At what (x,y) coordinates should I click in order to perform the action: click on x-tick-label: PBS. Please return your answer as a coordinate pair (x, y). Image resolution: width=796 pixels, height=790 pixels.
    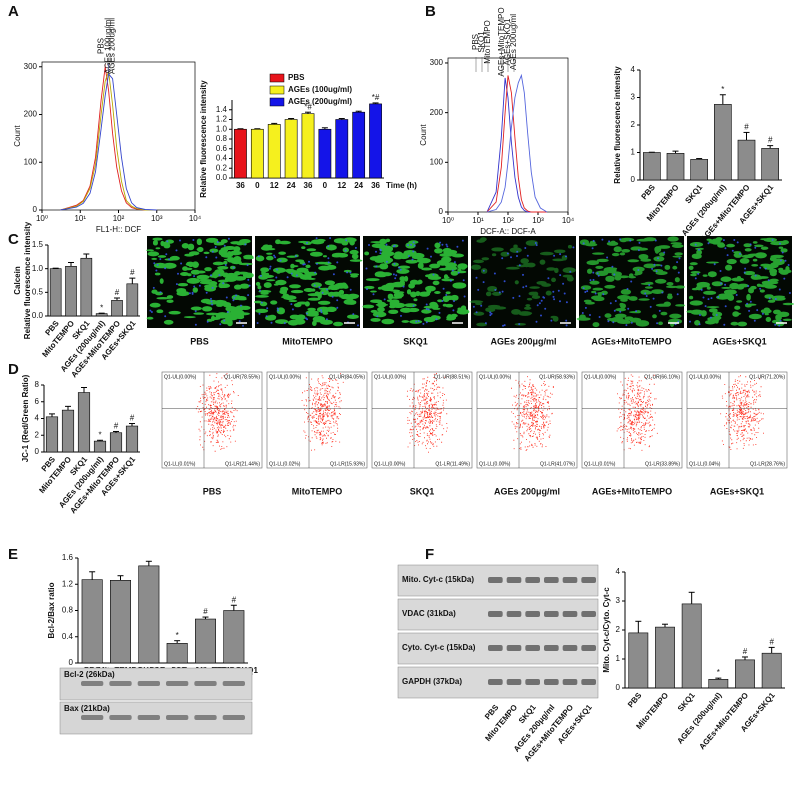
    Looking at the image, I should click on (635, 699).